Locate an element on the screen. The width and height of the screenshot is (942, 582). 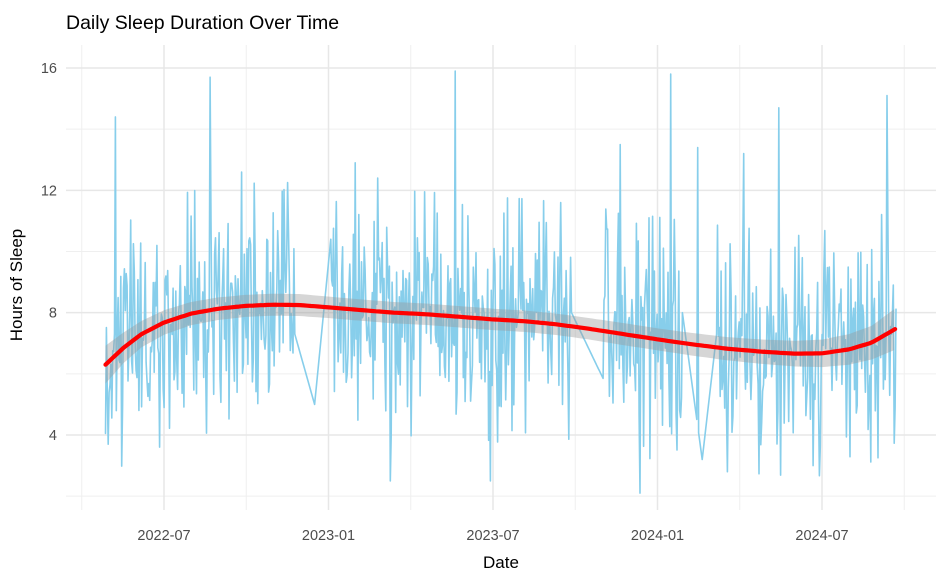
x-axis-title: Date is located at coordinates (501, 562).